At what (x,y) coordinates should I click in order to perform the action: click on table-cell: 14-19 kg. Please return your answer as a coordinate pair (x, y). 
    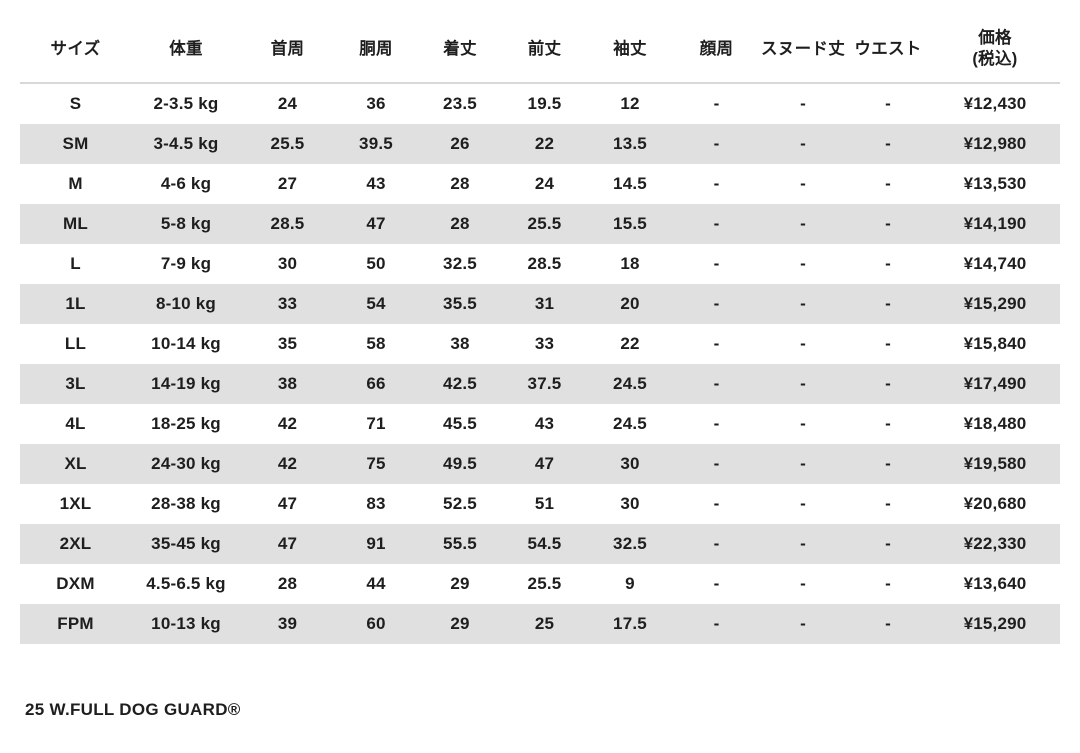
    Looking at the image, I should click on (186, 383).